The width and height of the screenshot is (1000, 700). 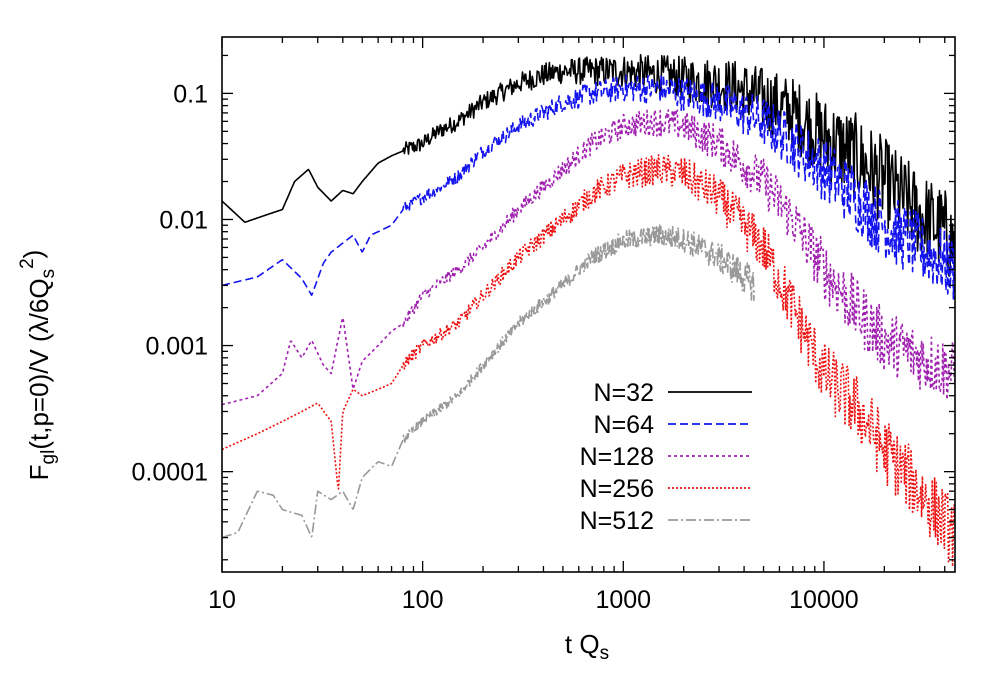 What do you see at coordinates (587, 646) in the screenshot?
I see `x-axis-title: t Qs` at bounding box center [587, 646].